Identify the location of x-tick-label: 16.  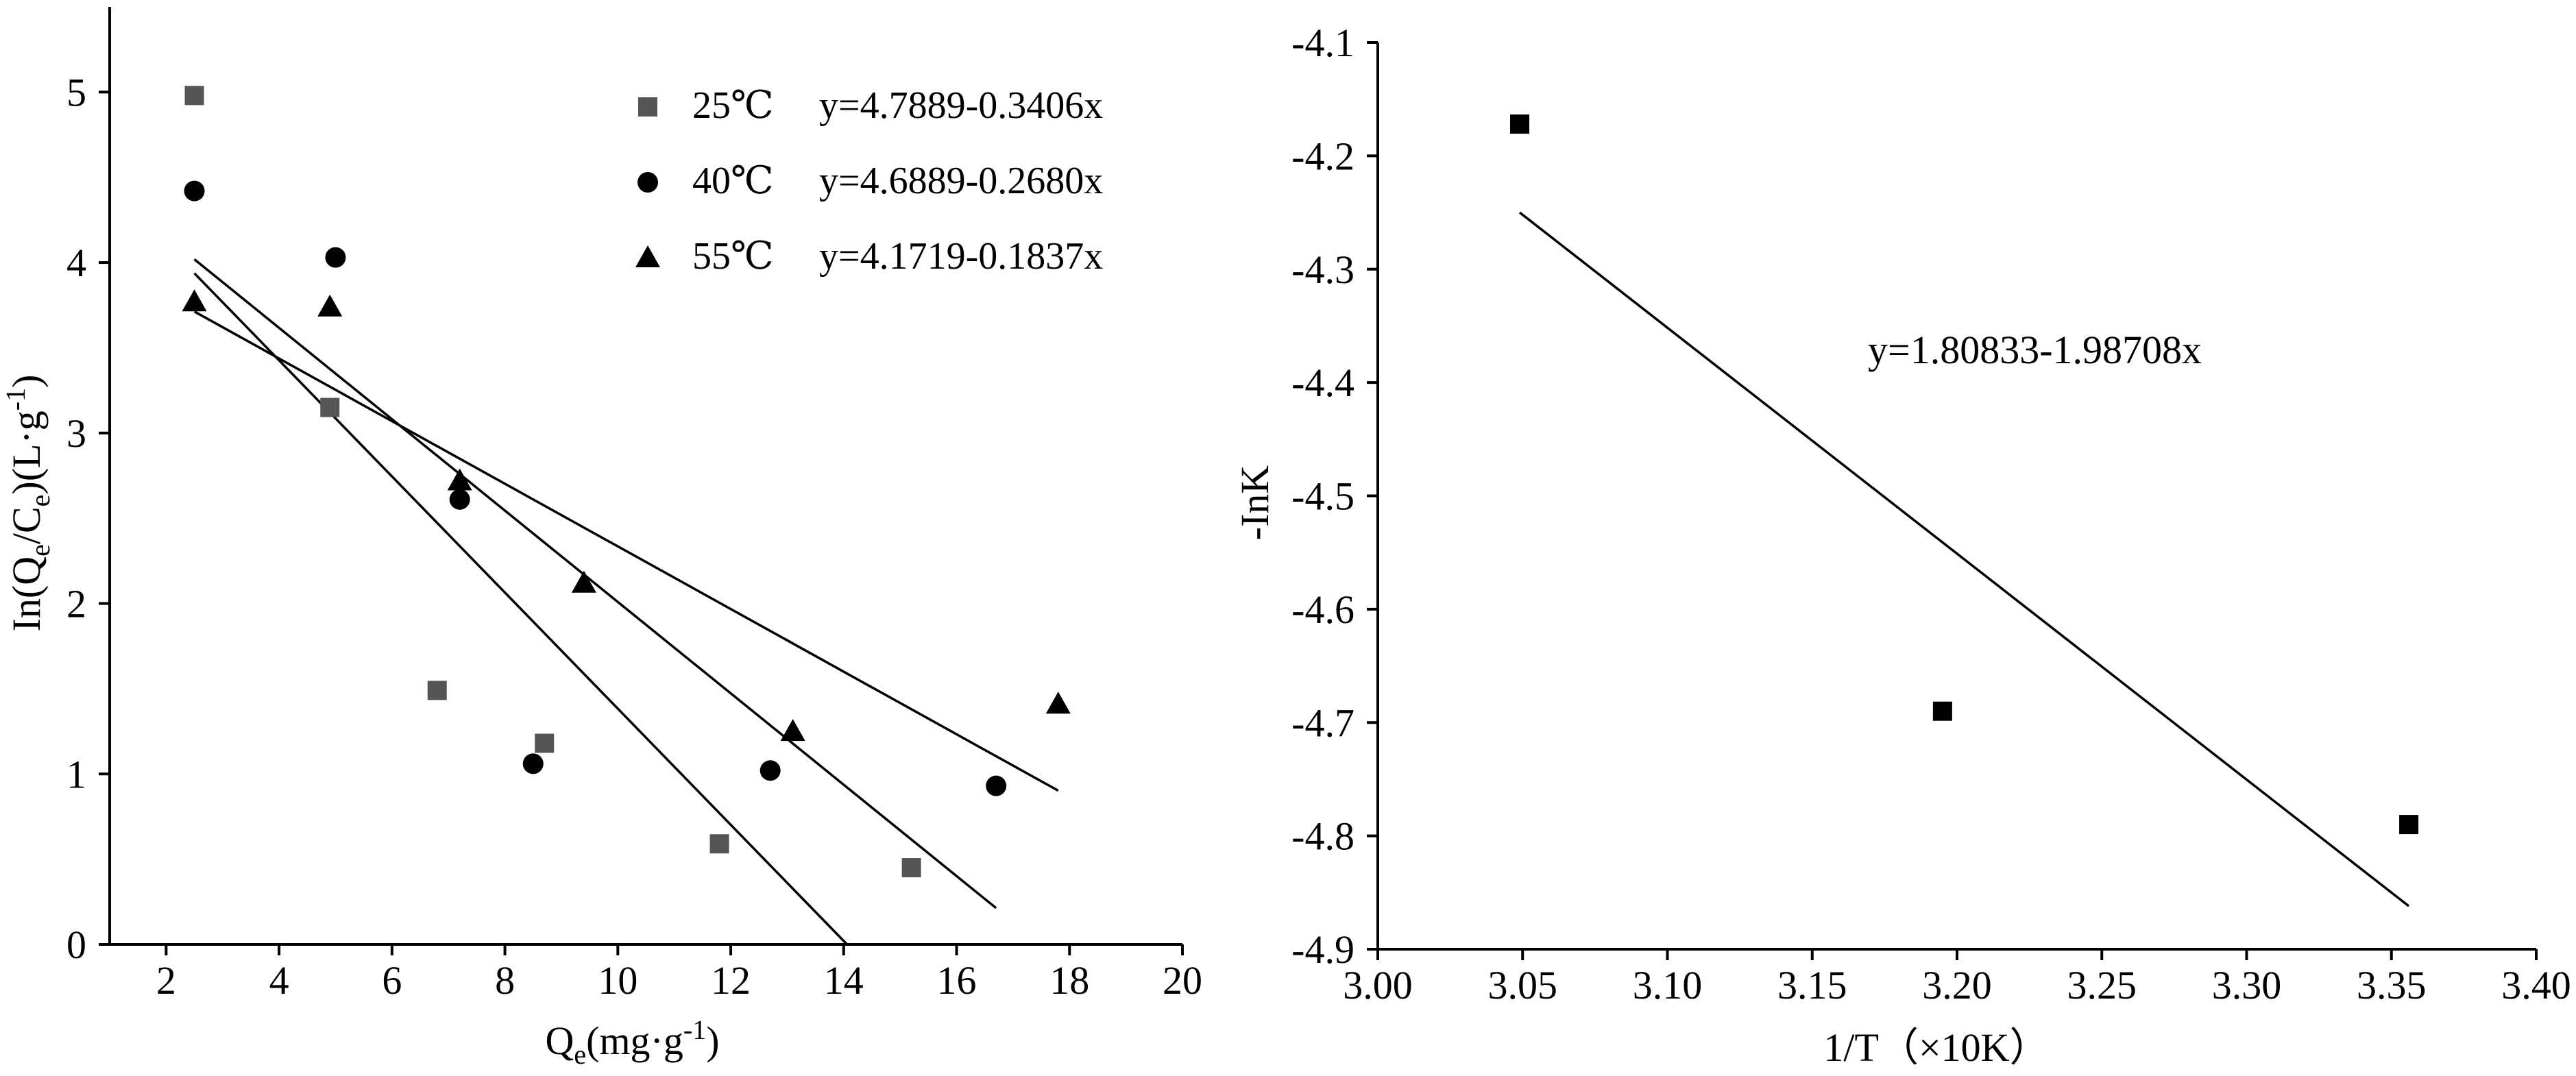
(957, 980).